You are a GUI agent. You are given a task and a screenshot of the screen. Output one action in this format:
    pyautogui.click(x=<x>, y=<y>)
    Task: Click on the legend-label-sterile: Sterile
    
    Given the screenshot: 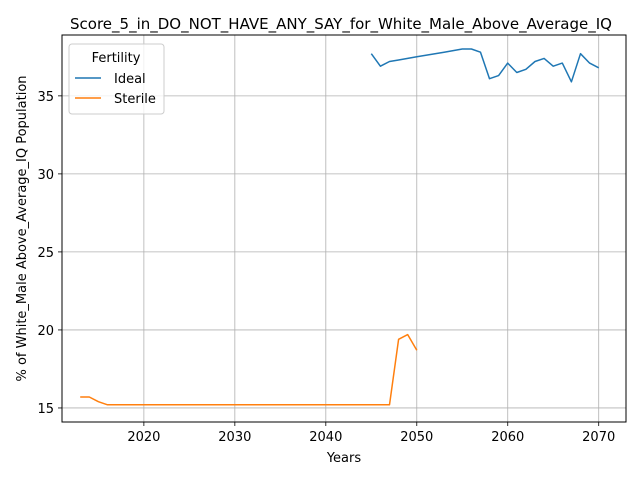 What is the action you would take?
    pyautogui.click(x=135, y=99)
    